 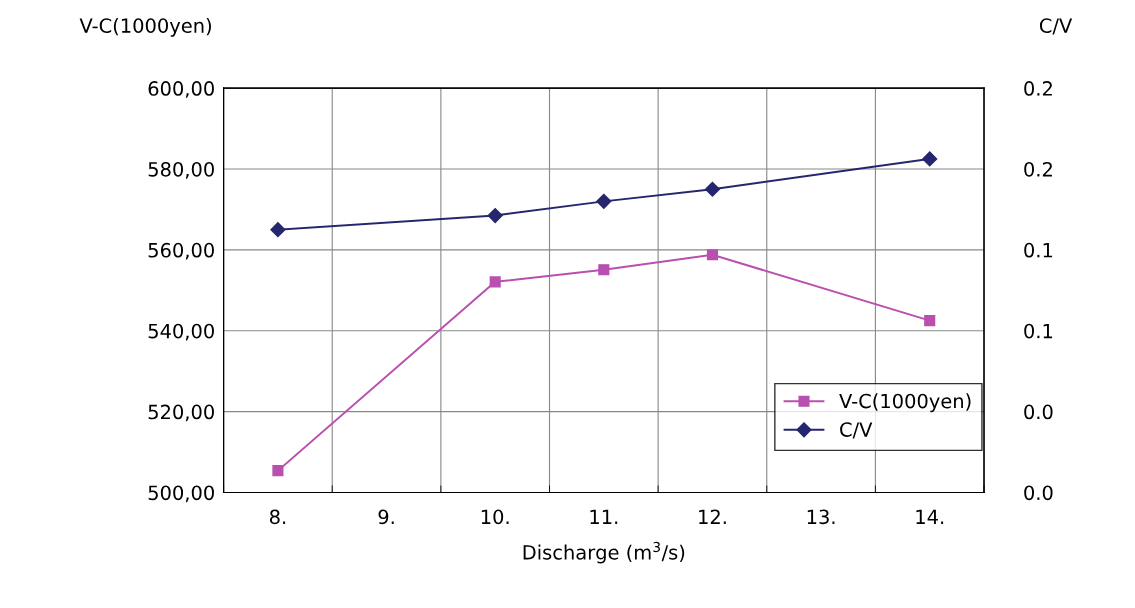 What do you see at coordinates (145, 27) in the screenshot?
I see `y-axis-title: V-C(1000yen)` at bounding box center [145, 27].